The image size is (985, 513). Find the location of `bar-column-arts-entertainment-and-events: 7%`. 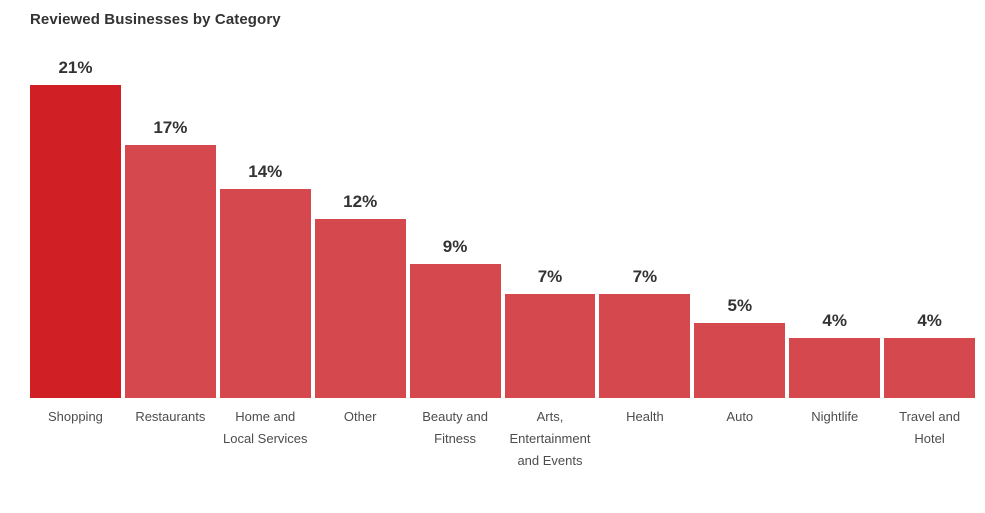

bar-column-arts-entertainment-and-events: 7% is located at coordinates (550, 332).